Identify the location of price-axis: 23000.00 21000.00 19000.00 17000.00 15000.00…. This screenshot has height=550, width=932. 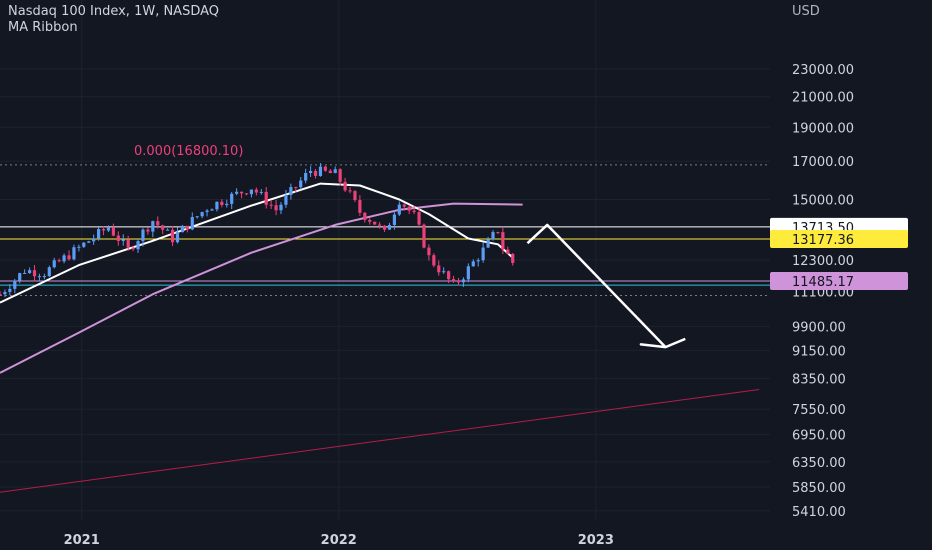
(823, 291).